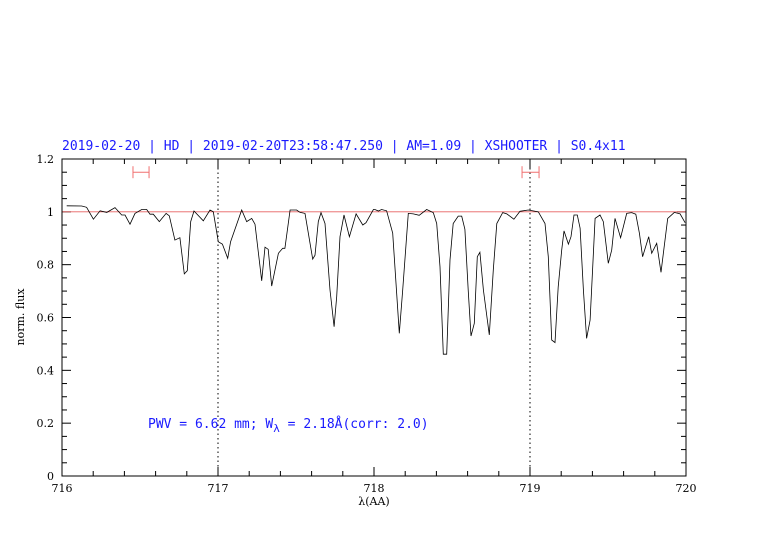 The width and height of the screenshot is (782, 542). I want to click on y-tick-label: 0.2, so click(46, 423).